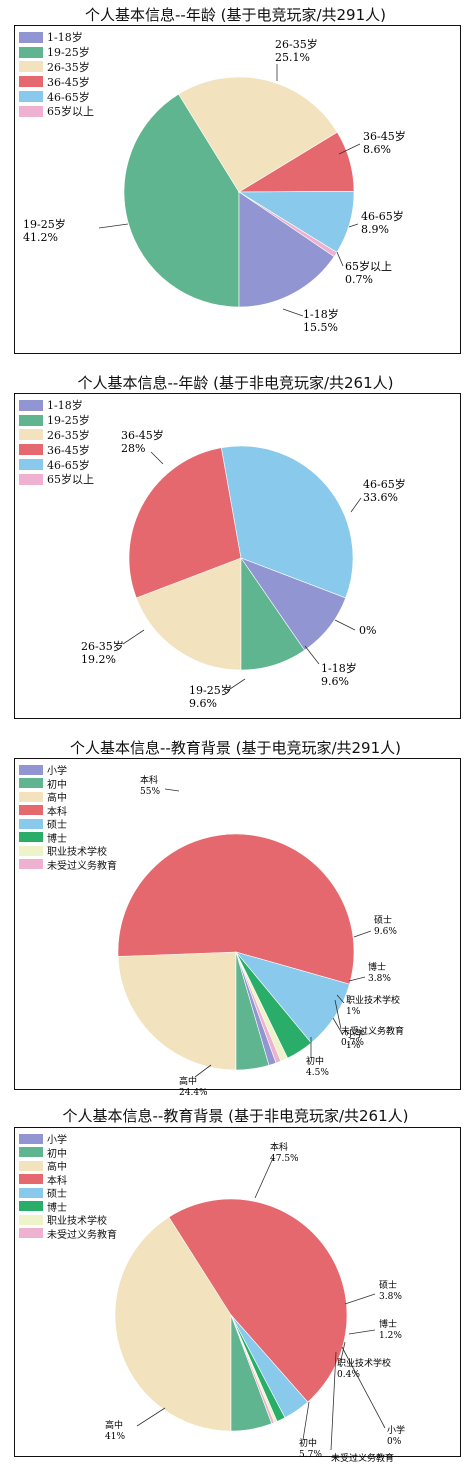 This screenshot has height=1465, width=471. What do you see at coordinates (98, 659) in the screenshot?
I see `slice-label-value: 19.2%` at bounding box center [98, 659].